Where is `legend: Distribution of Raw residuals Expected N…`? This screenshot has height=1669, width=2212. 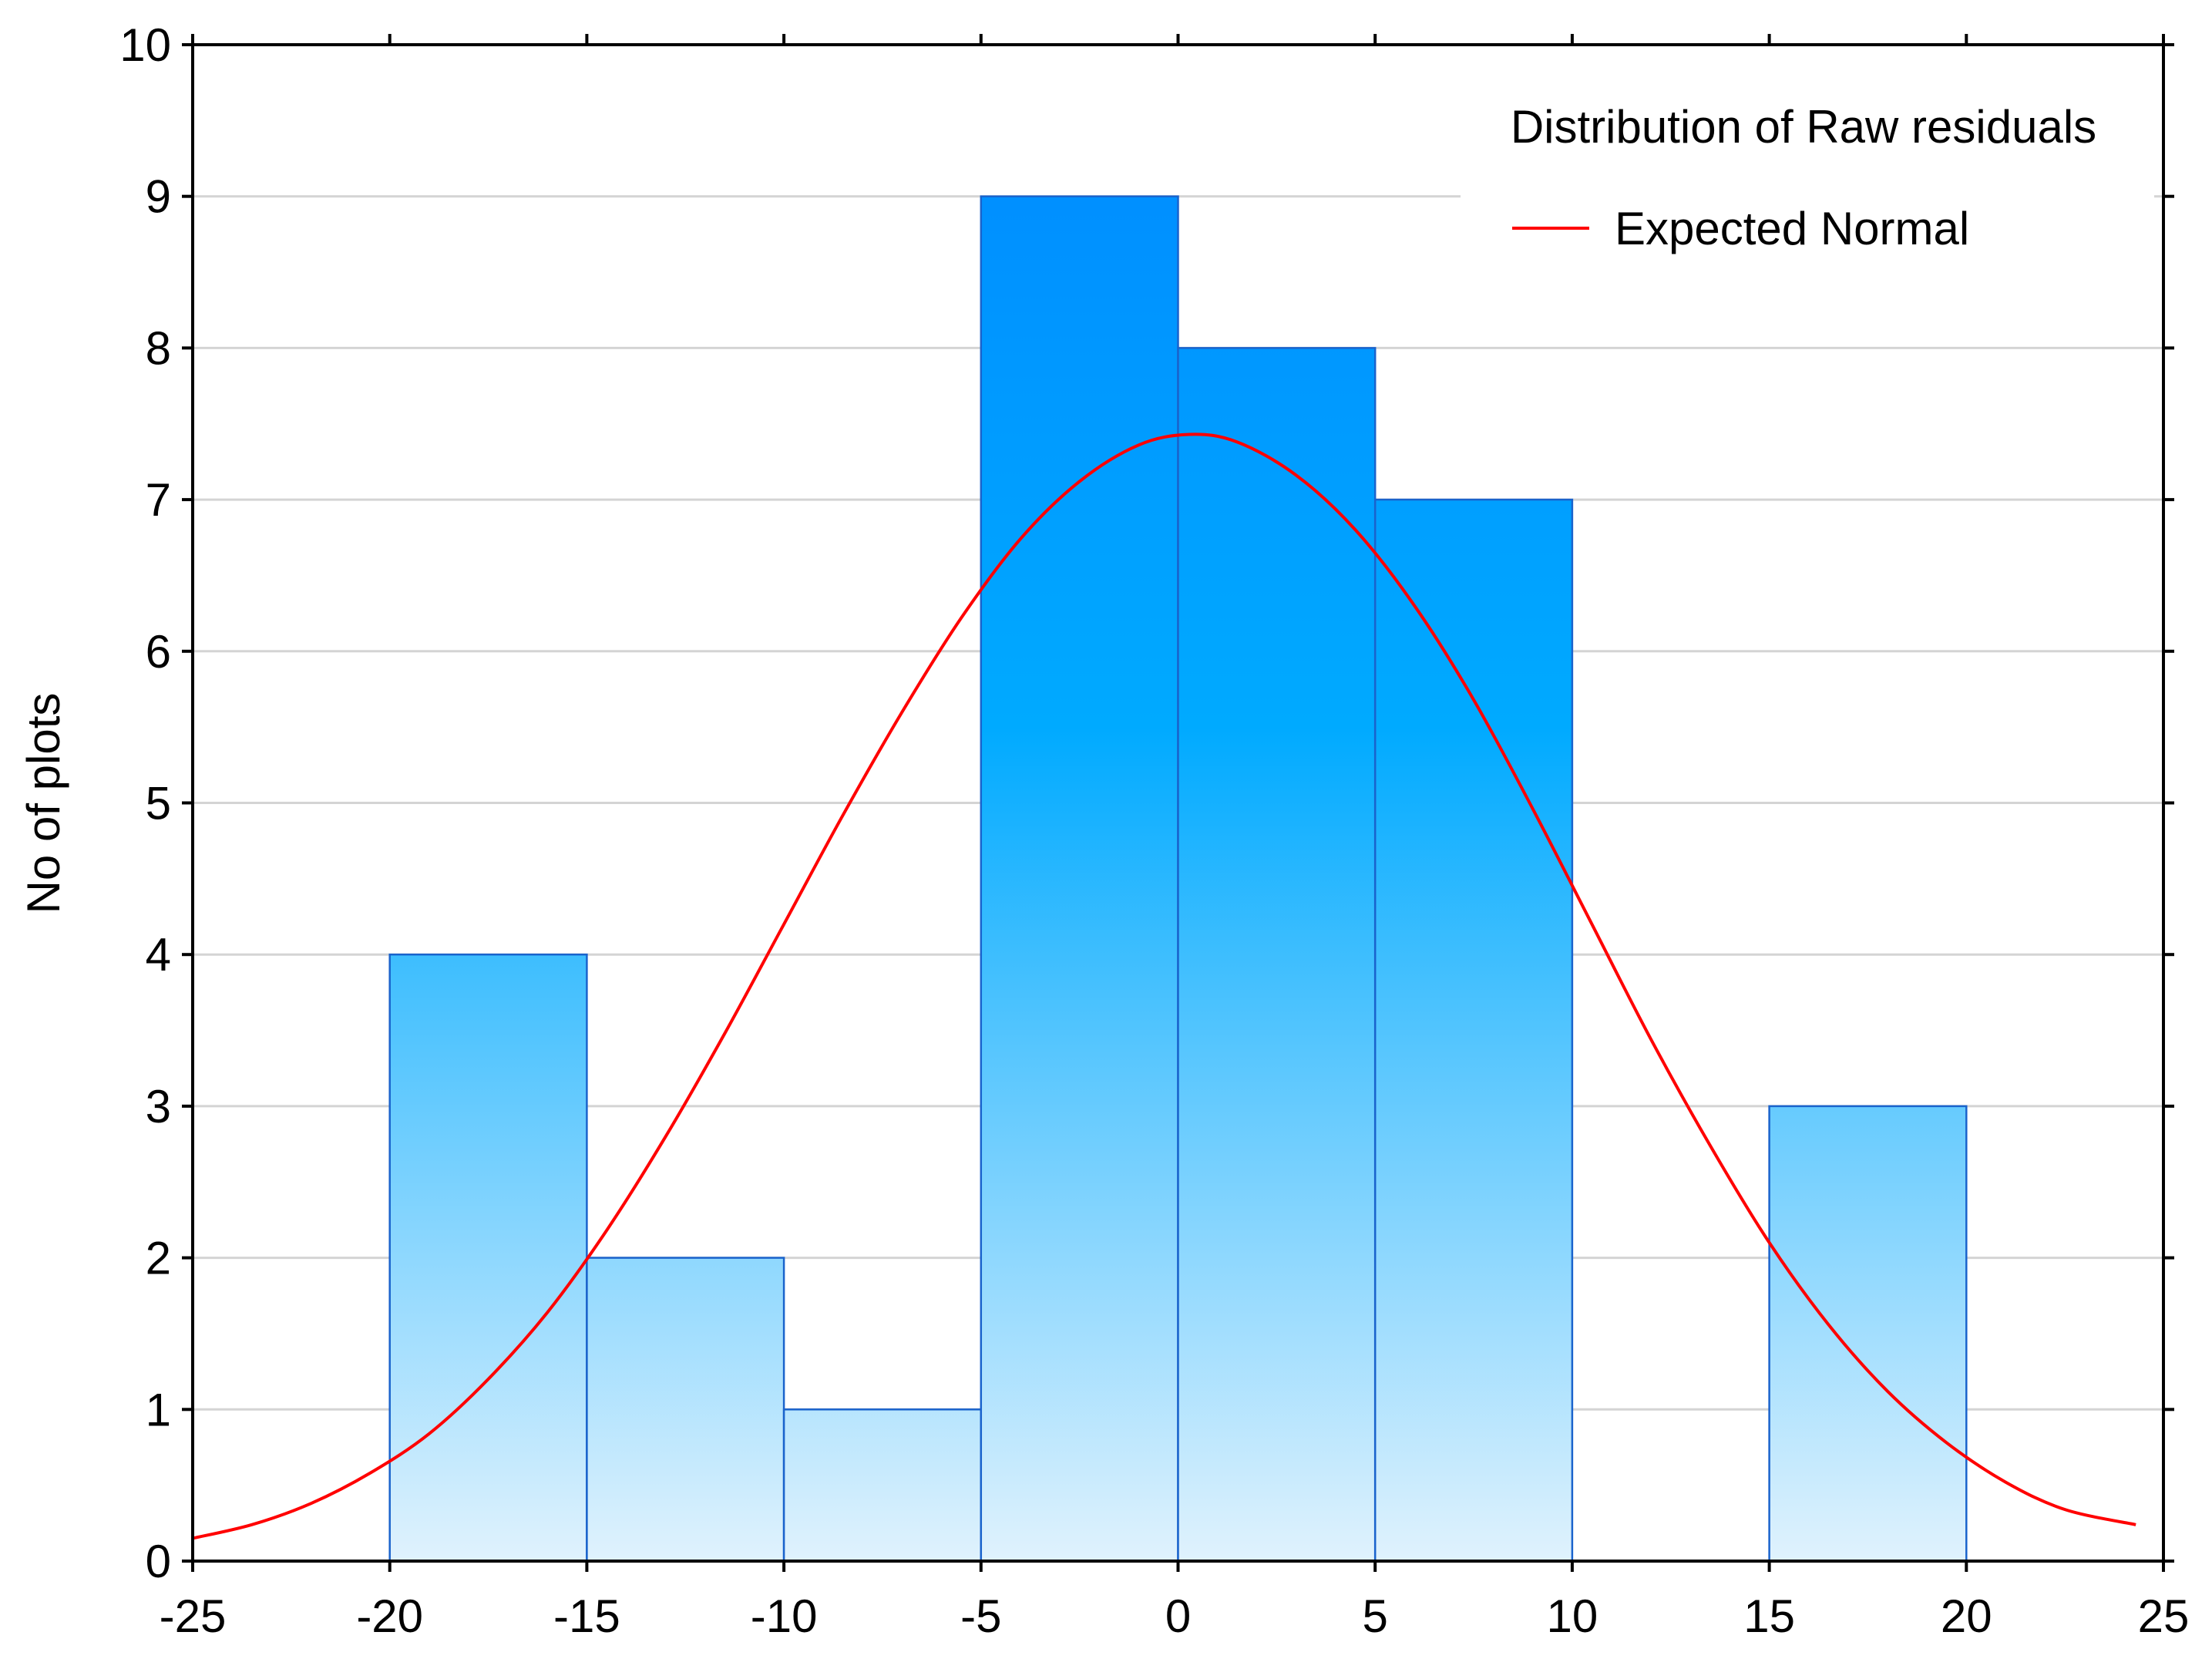 legend: Distribution of Raw residuals Expected N… is located at coordinates (1808, 181).